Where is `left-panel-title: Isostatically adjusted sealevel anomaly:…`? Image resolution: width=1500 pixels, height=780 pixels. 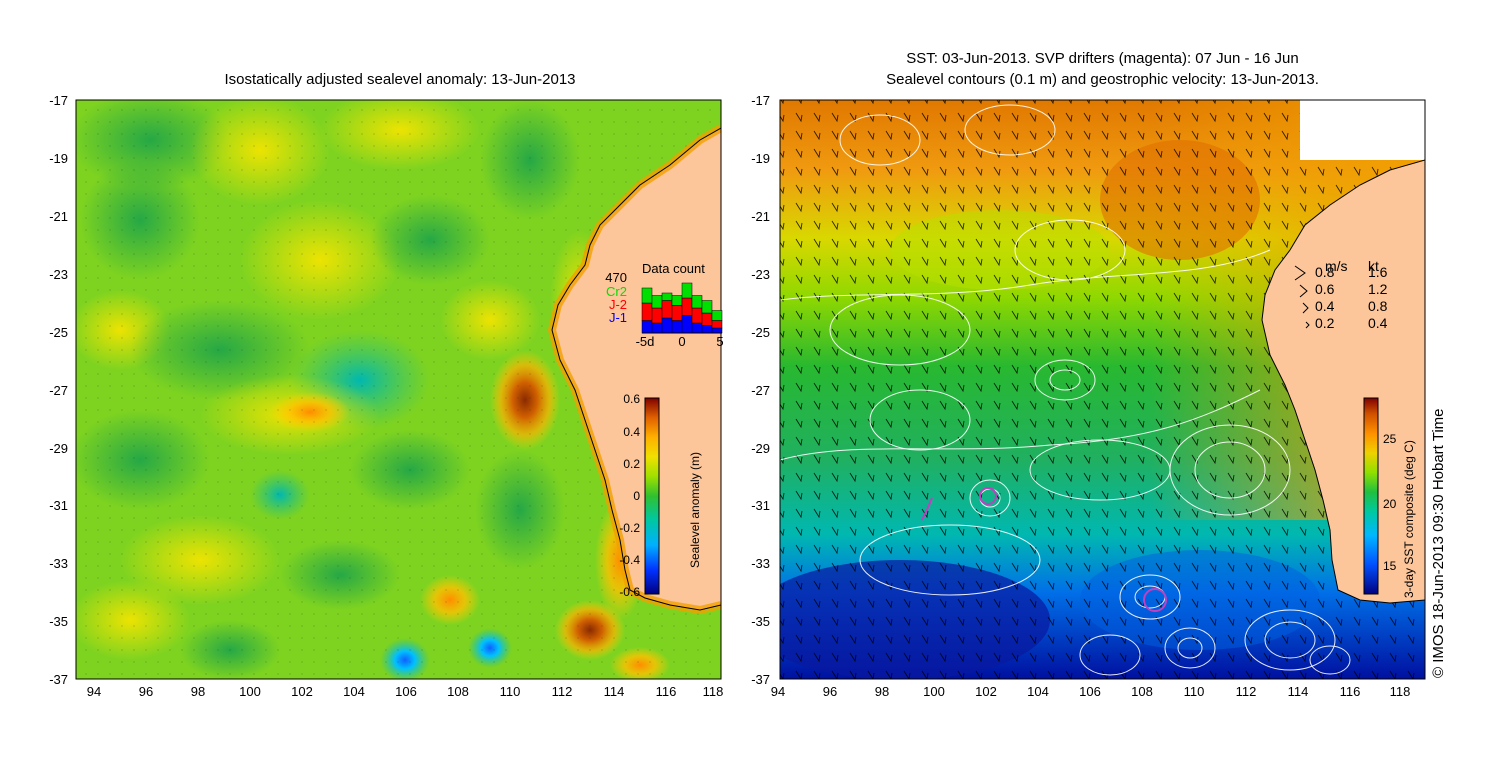 left-panel-title: Isostatically adjusted sealevel anomaly:… is located at coordinates (400, 79).